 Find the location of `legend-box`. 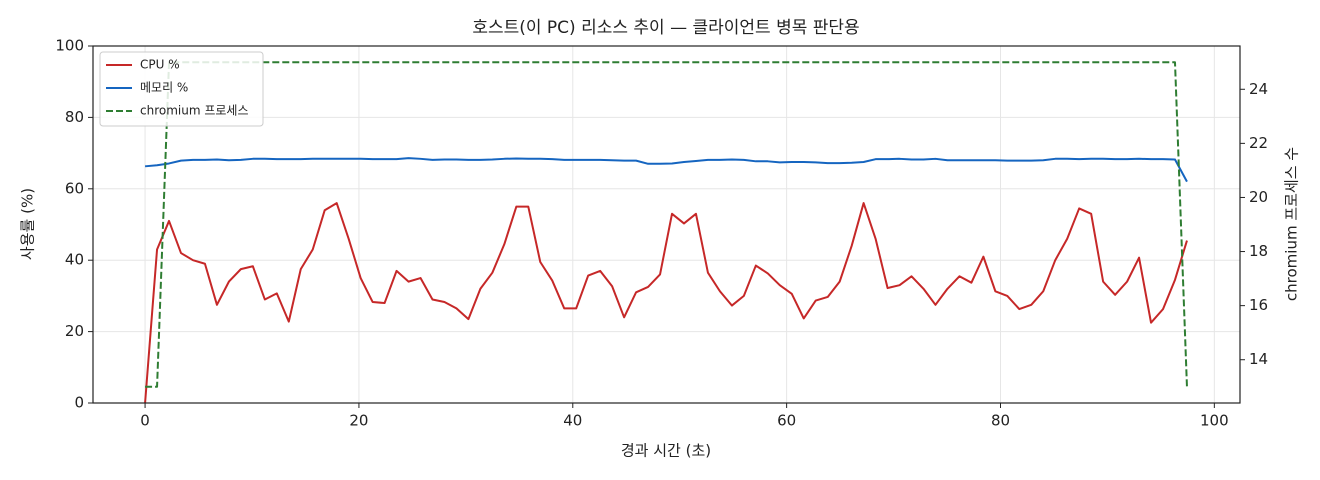

legend-box is located at coordinates (181, 89).